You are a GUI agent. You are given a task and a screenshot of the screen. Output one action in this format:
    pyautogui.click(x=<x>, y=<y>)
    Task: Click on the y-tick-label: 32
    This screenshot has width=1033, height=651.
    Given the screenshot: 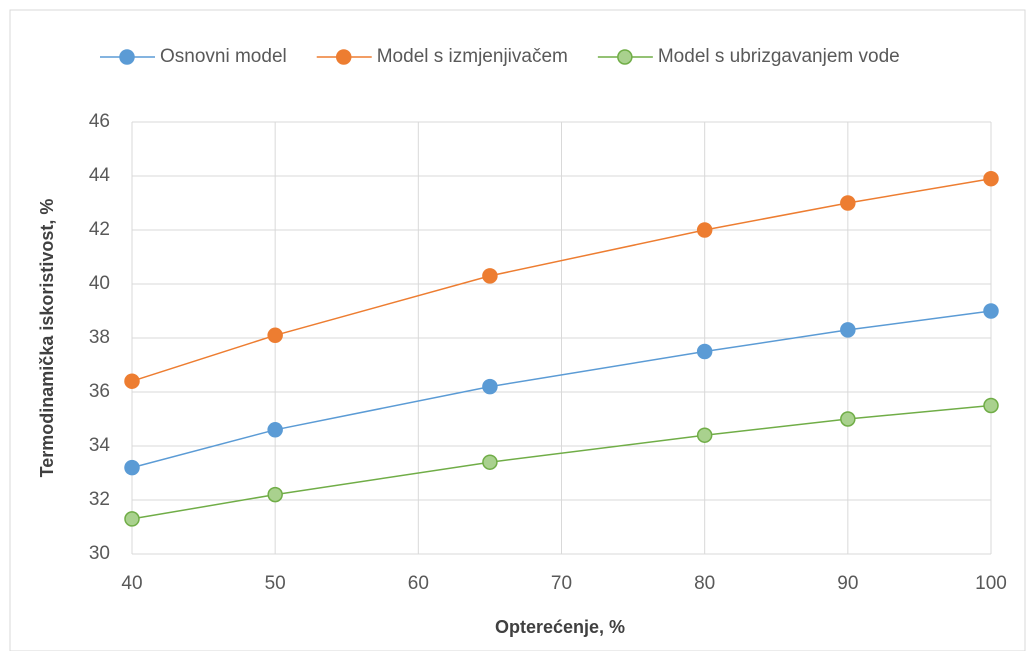 What is the action you would take?
    pyautogui.click(x=99, y=499)
    